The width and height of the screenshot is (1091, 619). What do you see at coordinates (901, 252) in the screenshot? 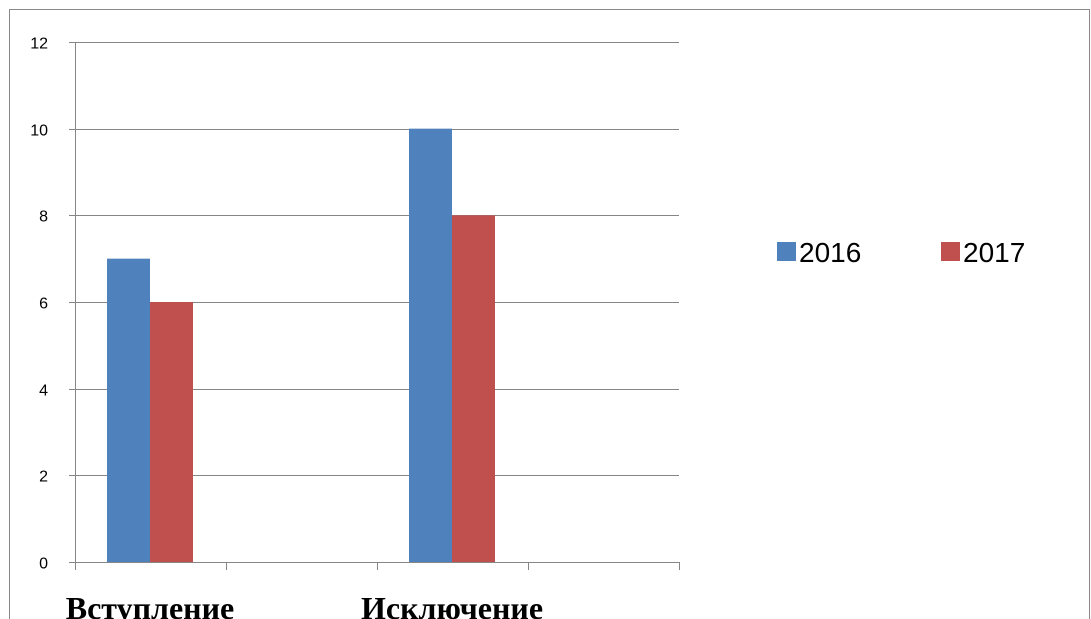
I see `legend: 2016 2017` at bounding box center [901, 252].